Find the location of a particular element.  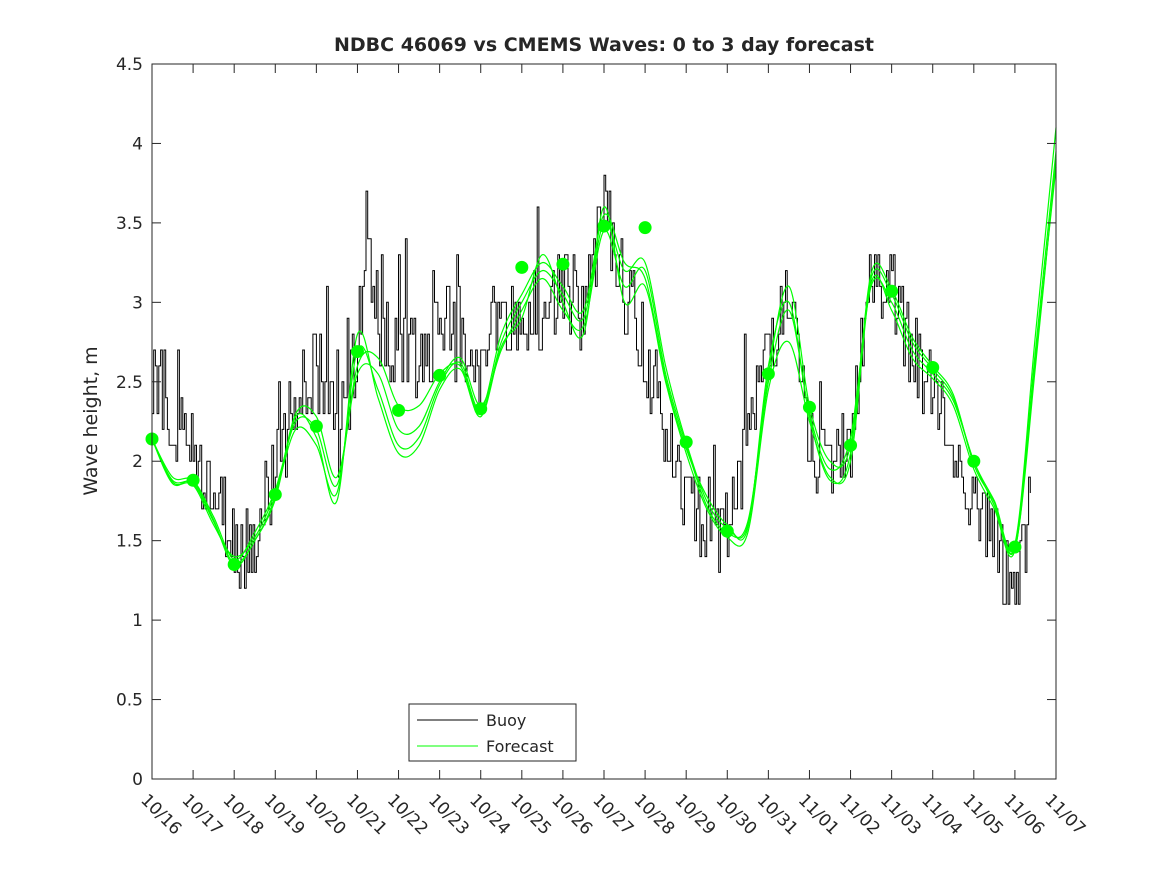

y-tick-label: 1.5 is located at coordinates (129, 542).